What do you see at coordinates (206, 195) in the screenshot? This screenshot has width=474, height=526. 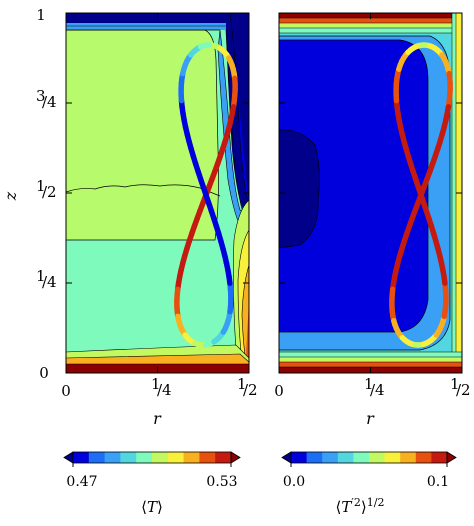 I see `left-loop-trajectory` at bounding box center [206, 195].